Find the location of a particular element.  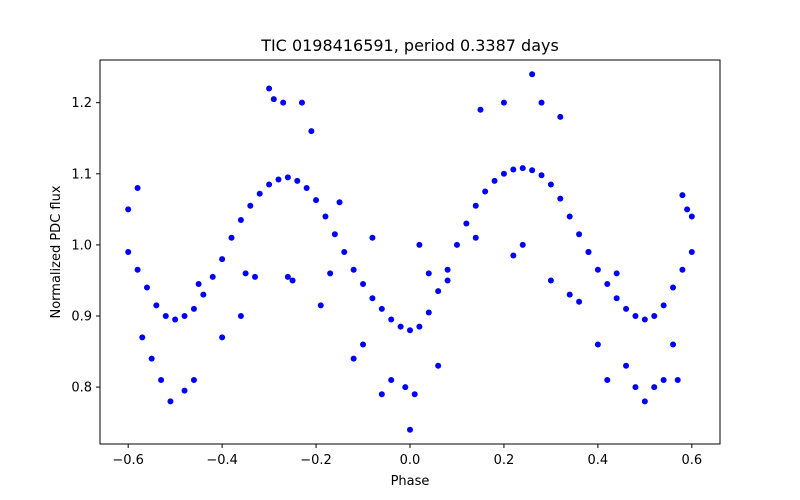

y-tick-label: 0.8 is located at coordinates (81, 388).